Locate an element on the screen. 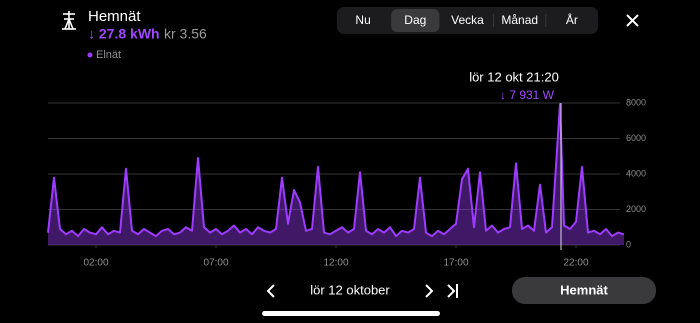 The width and height of the screenshot is (700, 323). legend-label: Elnät is located at coordinates (108, 55).